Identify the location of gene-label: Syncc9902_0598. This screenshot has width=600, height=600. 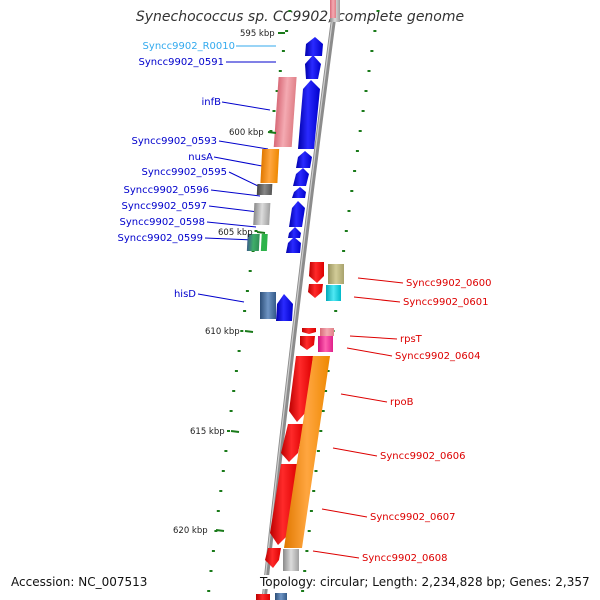
(163, 222).